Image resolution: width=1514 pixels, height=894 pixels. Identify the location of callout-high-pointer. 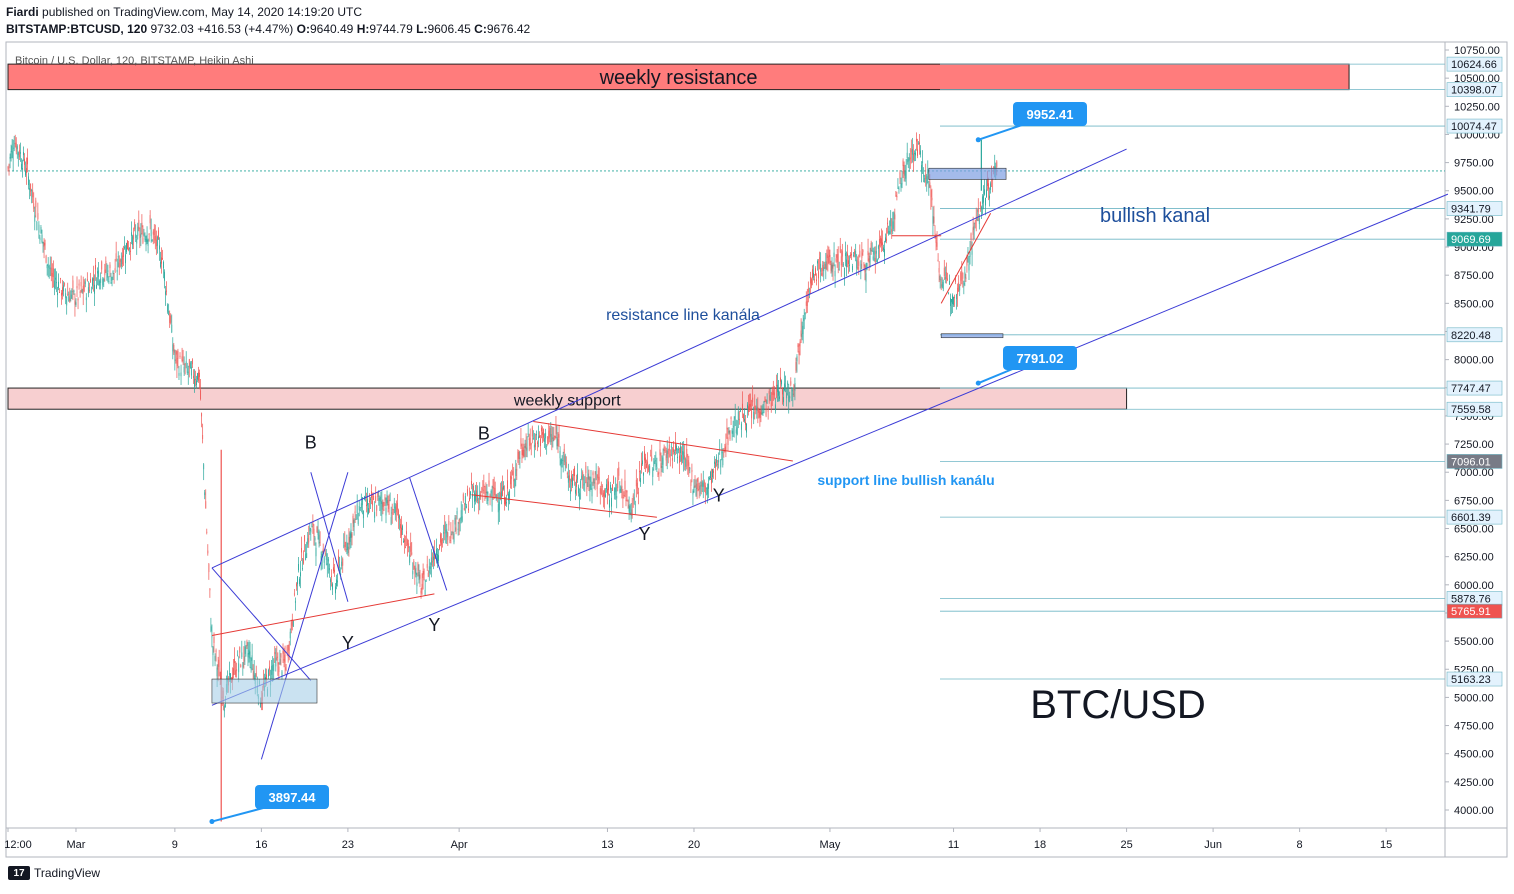
(1001, 132).